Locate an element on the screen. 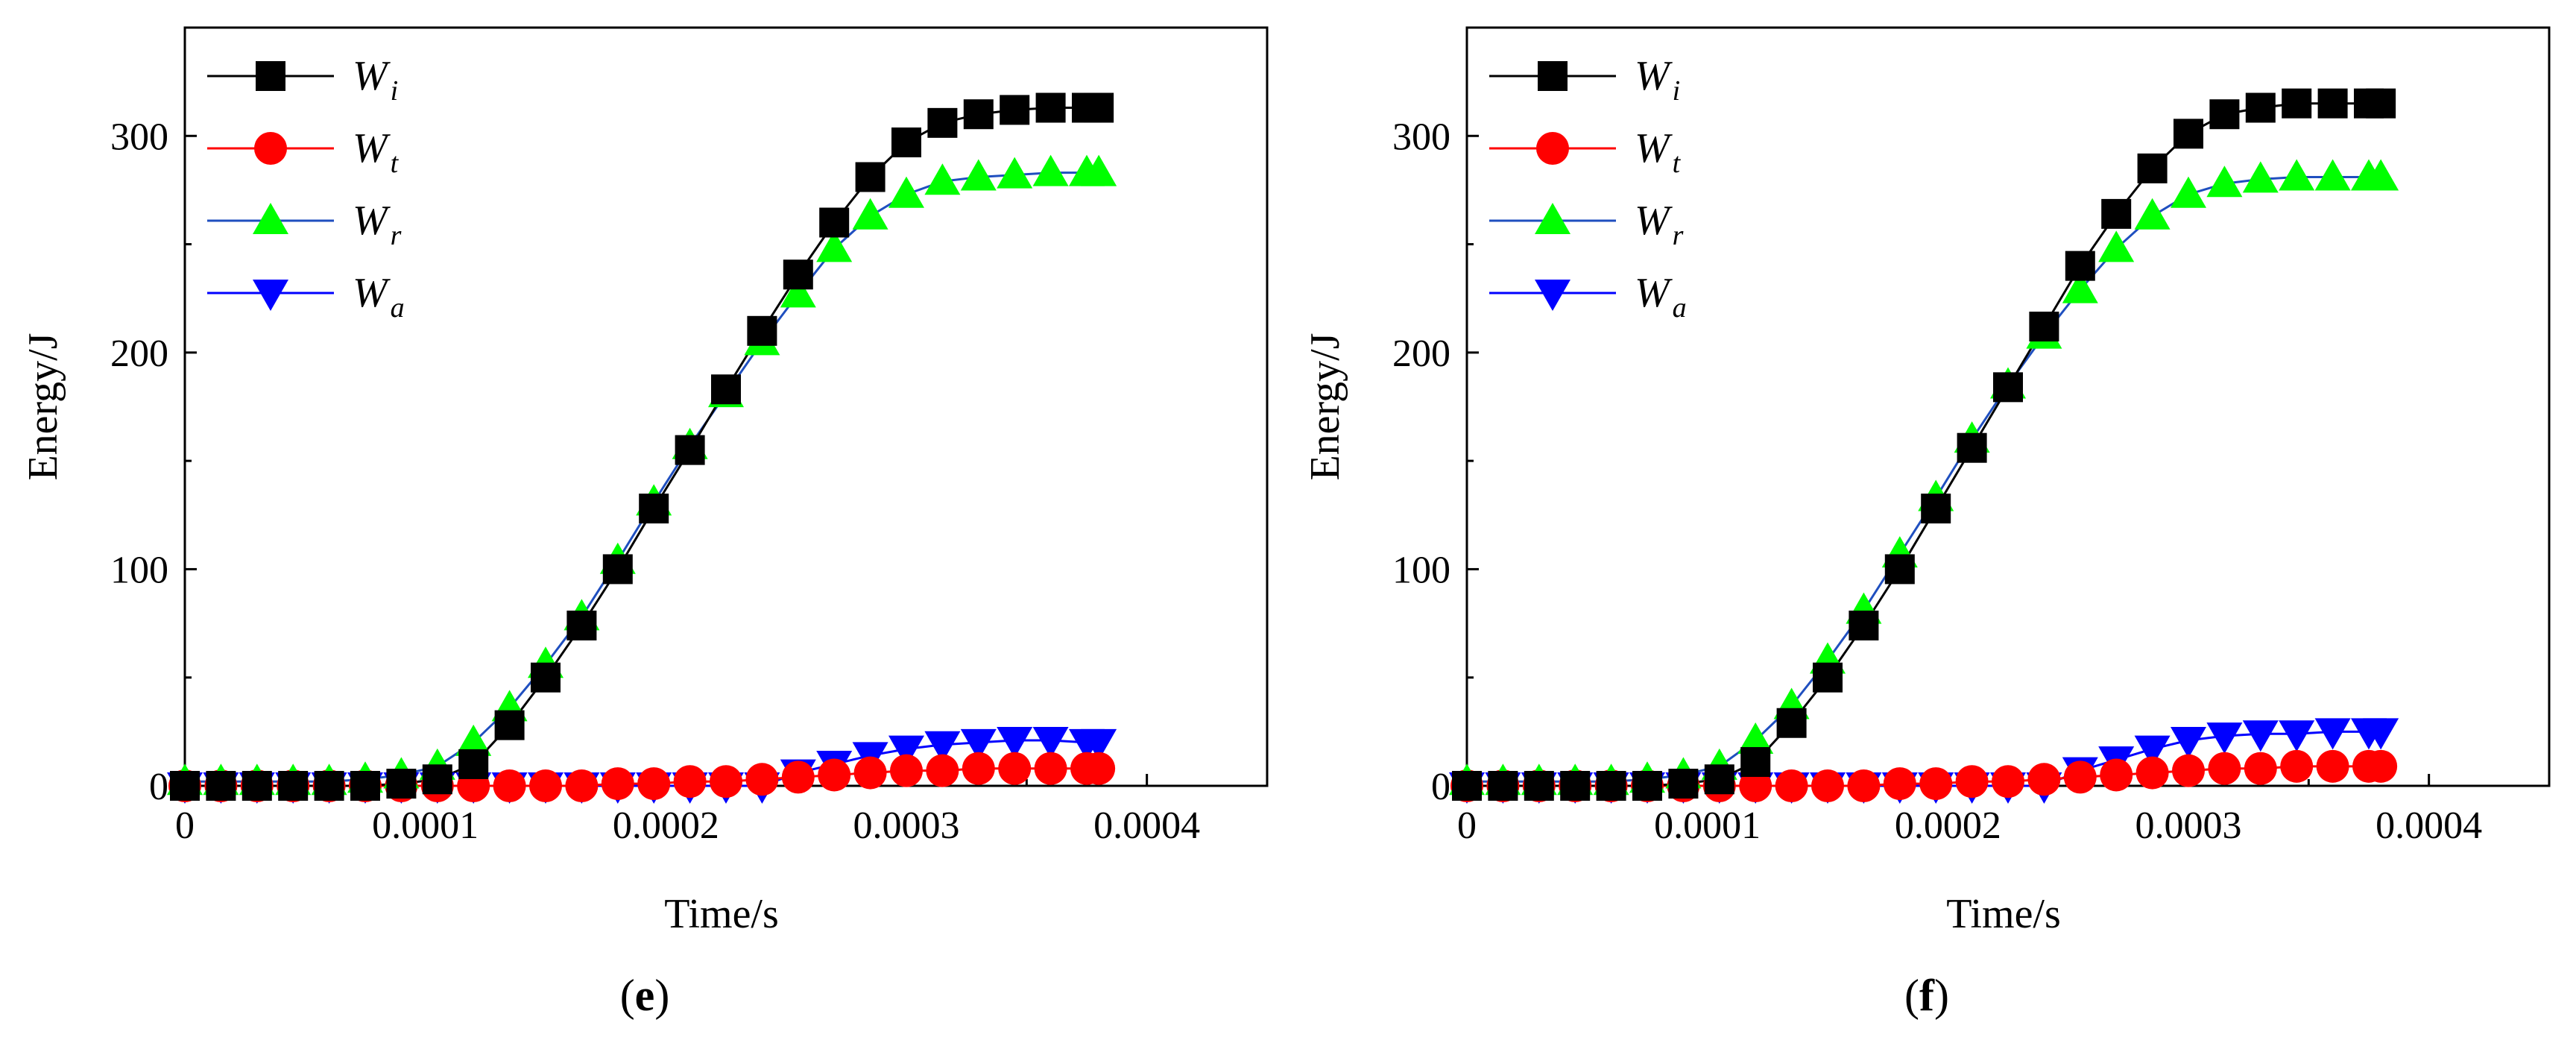  y-axis-title: Energy/J is located at coordinates (43, 406).